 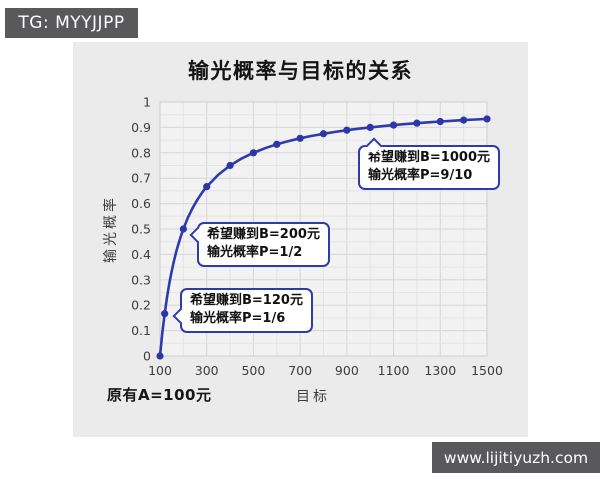 I want to click on x-tick-label: 300, so click(x=207, y=370).